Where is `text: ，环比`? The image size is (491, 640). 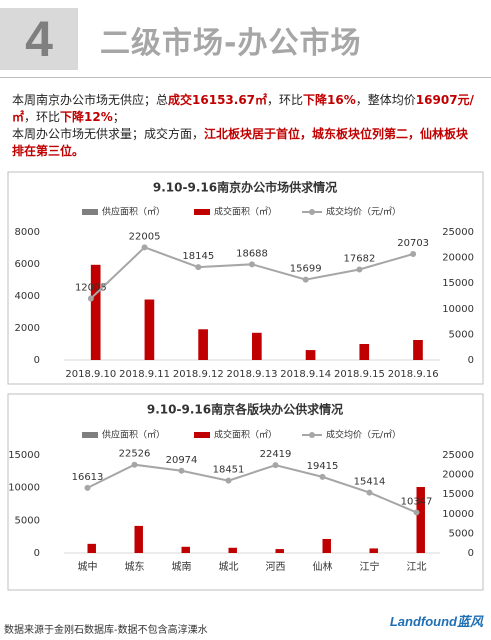 text: ，环比 is located at coordinates (285, 100).